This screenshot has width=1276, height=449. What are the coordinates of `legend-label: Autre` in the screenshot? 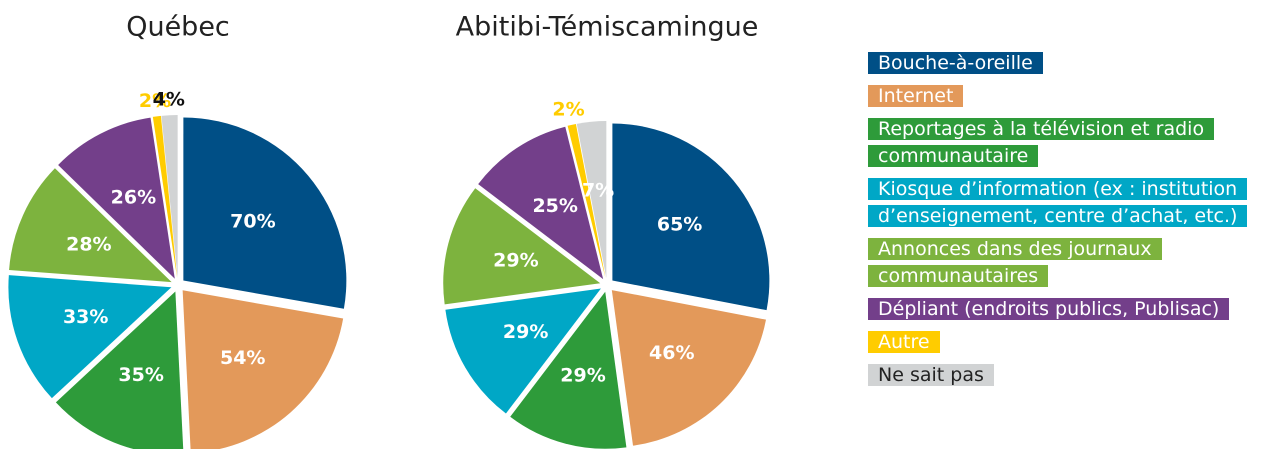 It's located at (904, 342).